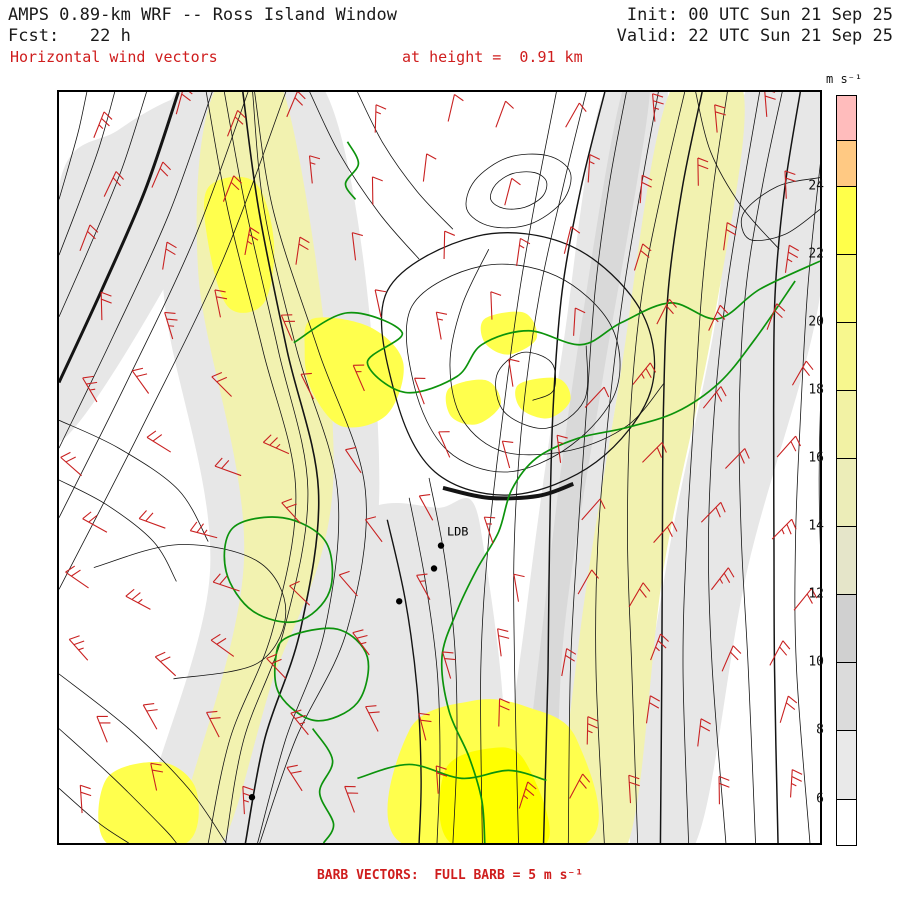 Image resolution: width=900 pixels, height=900 pixels. What do you see at coordinates (816, 594) in the screenshot?
I see `colorbar-tick-label: 12` at bounding box center [816, 594].